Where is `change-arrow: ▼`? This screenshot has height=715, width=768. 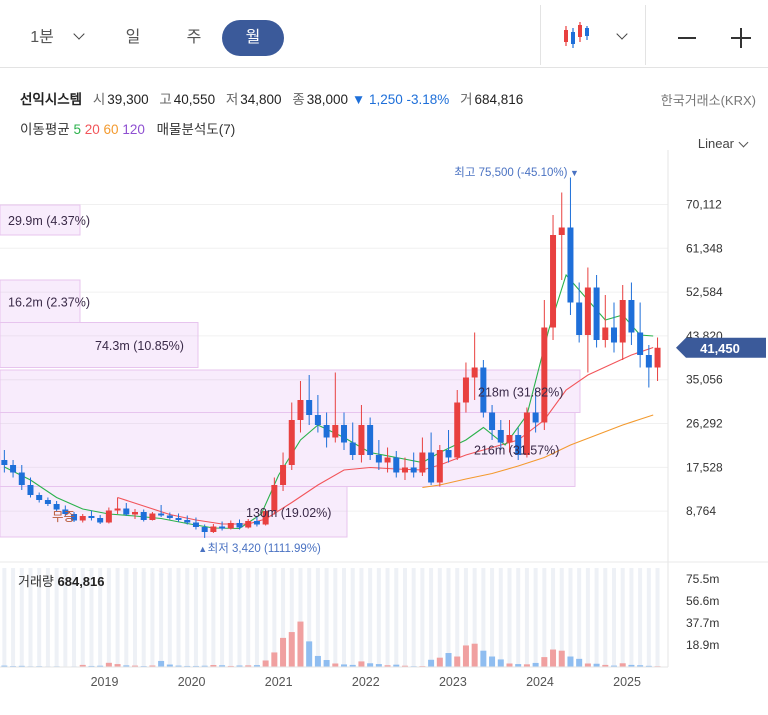 change-arrow: ▼ is located at coordinates (358, 99).